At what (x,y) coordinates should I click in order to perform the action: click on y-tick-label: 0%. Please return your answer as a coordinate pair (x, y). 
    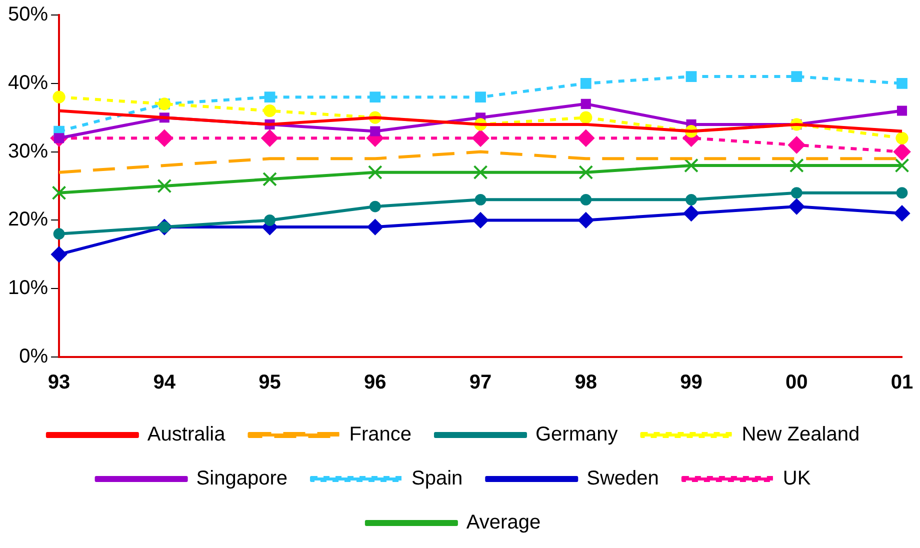
    Looking at the image, I should click on (33, 357).